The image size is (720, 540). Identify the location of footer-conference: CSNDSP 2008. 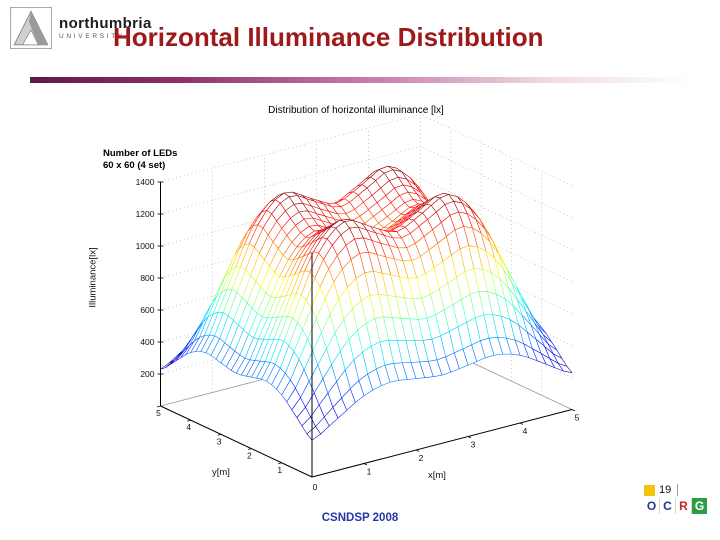
(360, 518).